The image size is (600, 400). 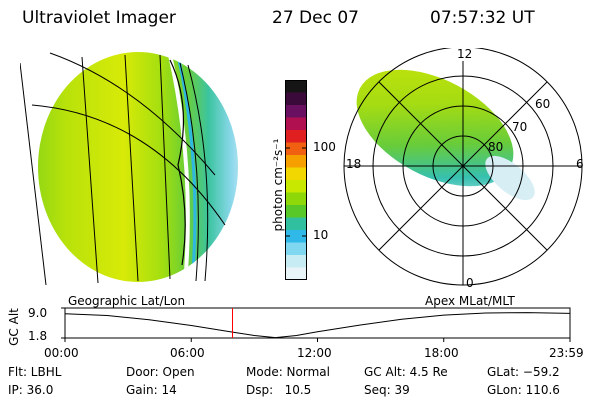 I want to click on altitude-series-line, so click(x=317, y=325).